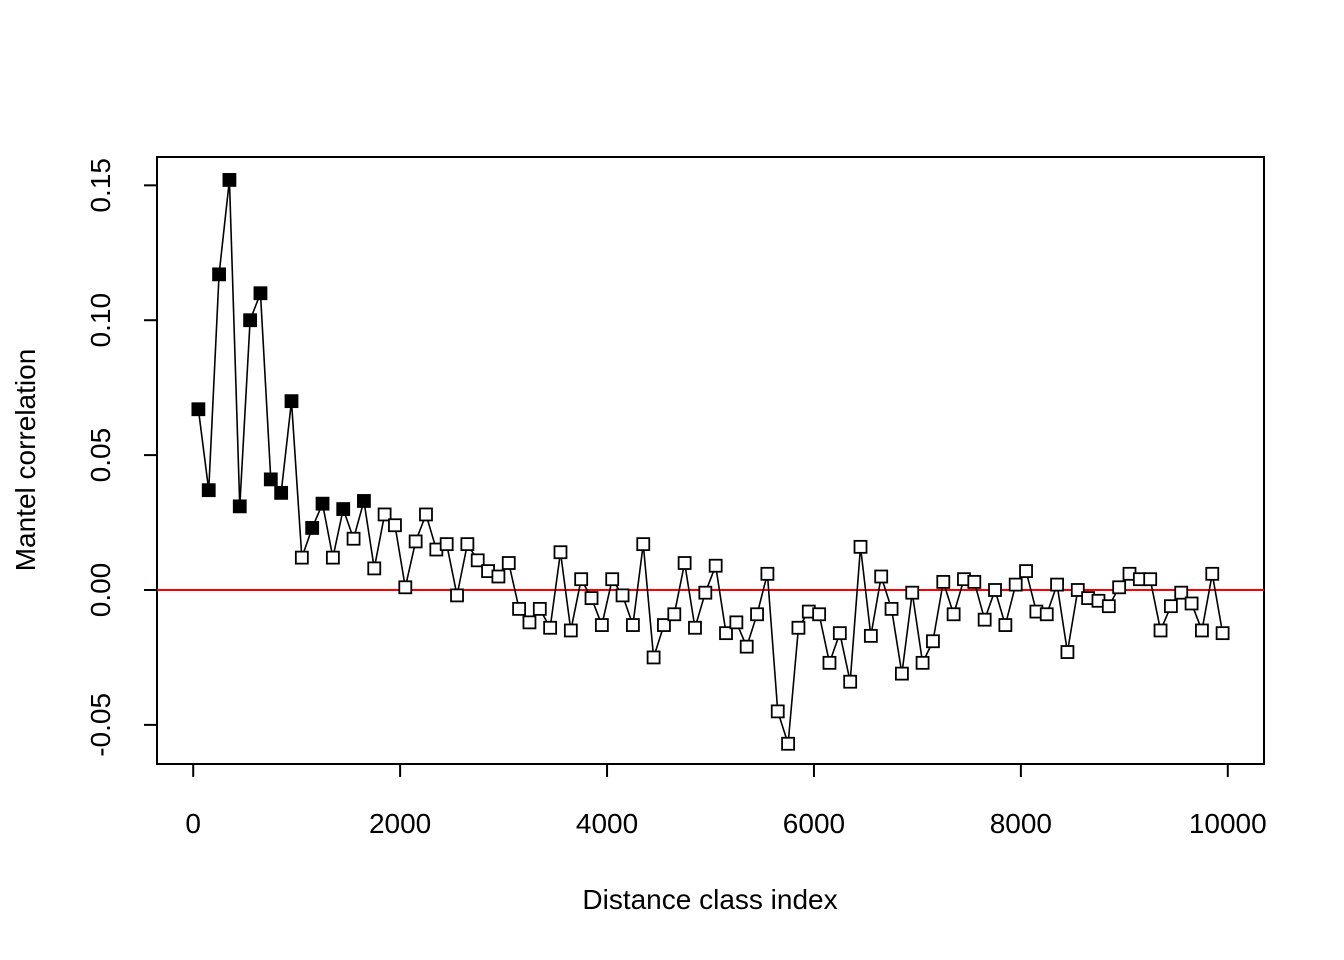  I want to click on y-tick-label: 0.10, so click(100, 320).